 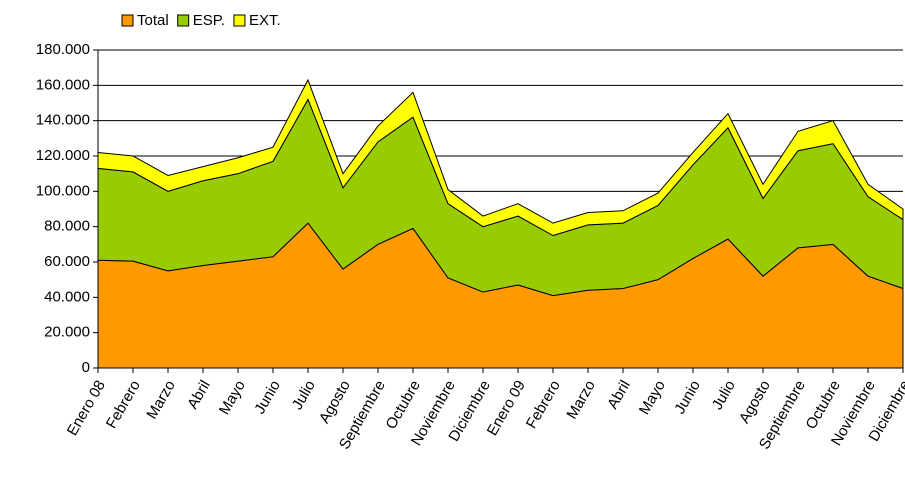 I want to click on y-tick-label: 140.000, so click(x=63, y=120).